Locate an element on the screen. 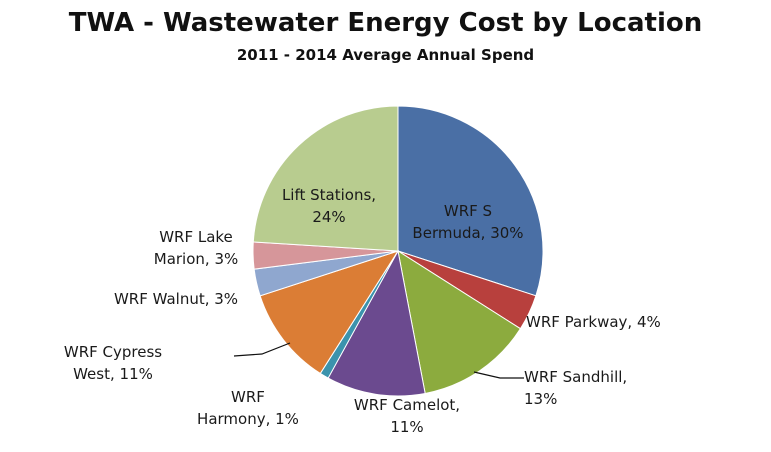  pie-slice-wrf-camelot is located at coordinates (376, 323).